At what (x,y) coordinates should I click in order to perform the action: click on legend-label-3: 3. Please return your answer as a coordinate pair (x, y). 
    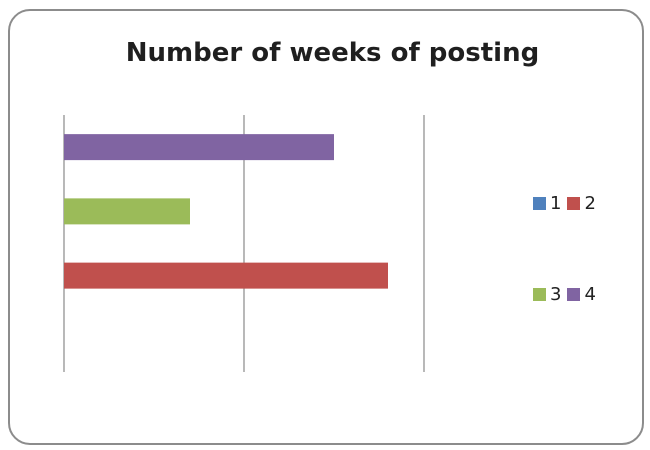
    Looking at the image, I should click on (556, 294).